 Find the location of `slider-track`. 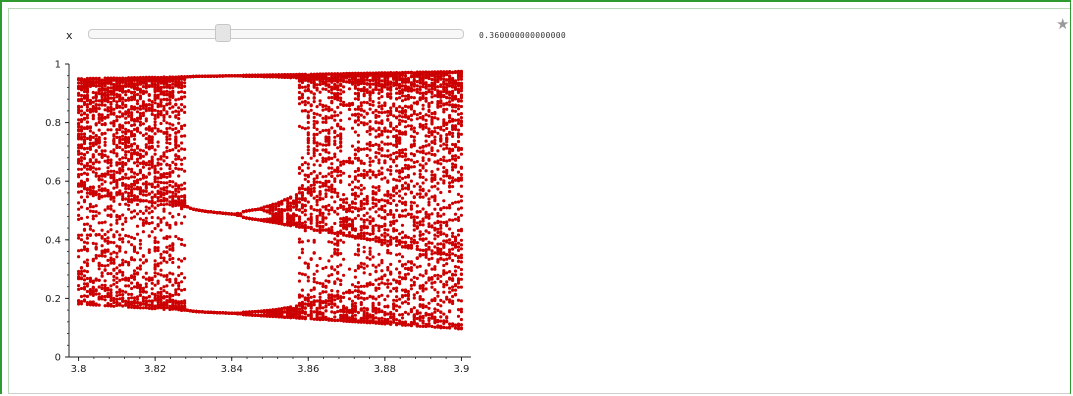

slider-track is located at coordinates (276, 34).